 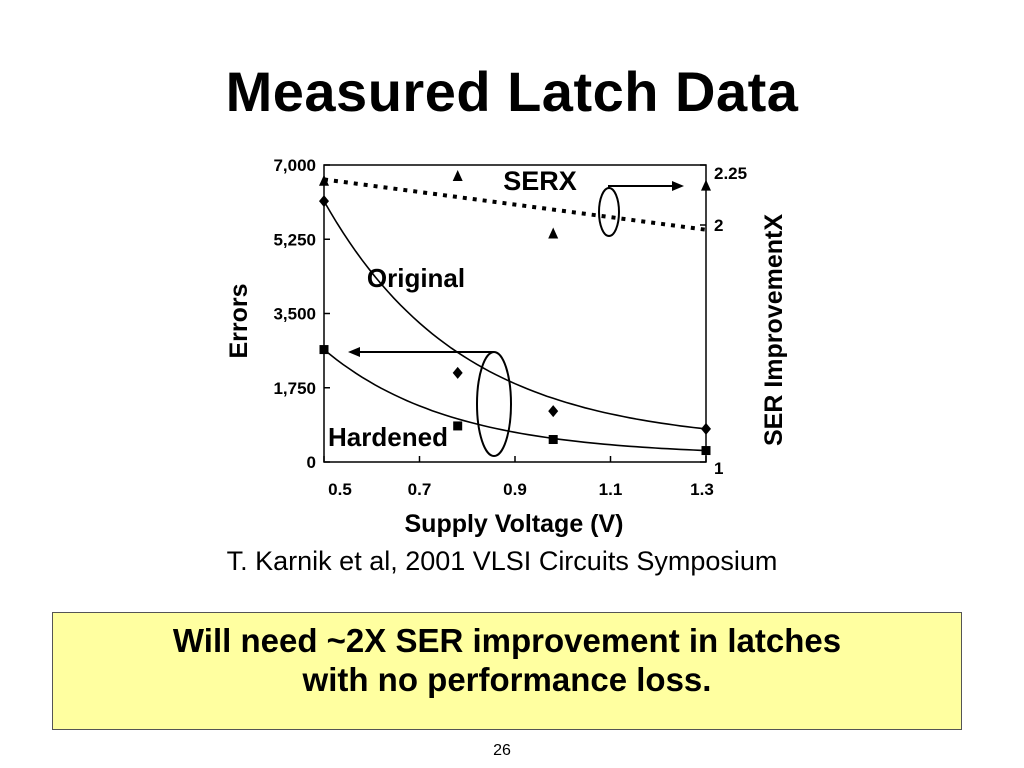 What do you see at coordinates (641, 186) in the screenshot?
I see `serx-arrow-line` at bounding box center [641, 186].